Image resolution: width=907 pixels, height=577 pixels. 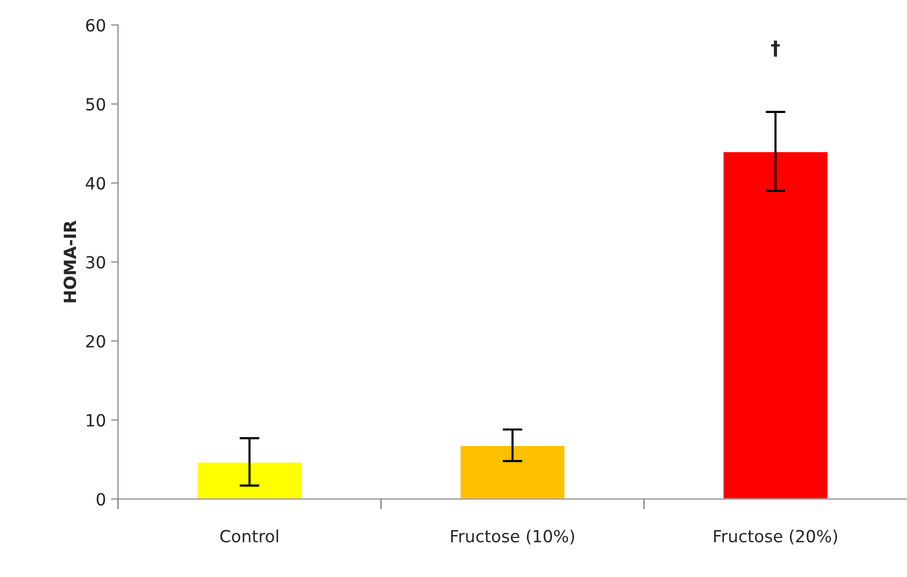 I want to click on y-tick-label: 60, so click(x=96, y=25).